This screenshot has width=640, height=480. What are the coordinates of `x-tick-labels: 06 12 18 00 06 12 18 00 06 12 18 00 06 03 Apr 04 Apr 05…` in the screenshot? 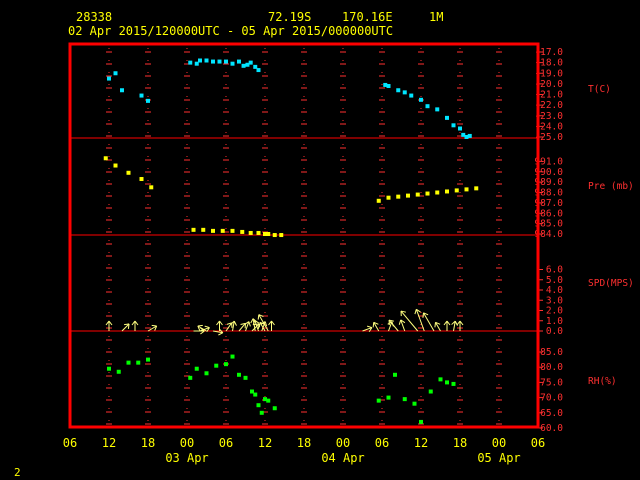 It's located at (304, 450).